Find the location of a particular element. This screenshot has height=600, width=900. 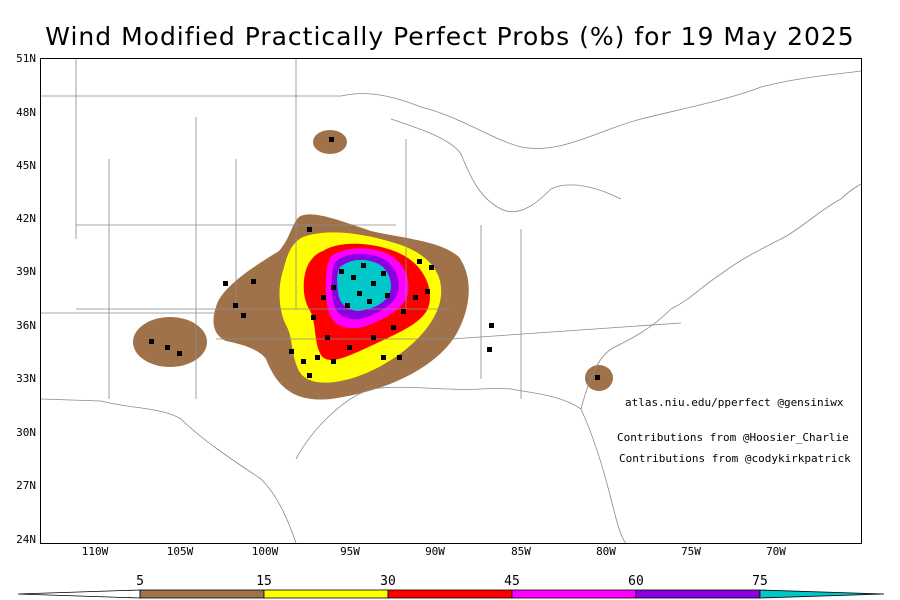

colorbar-label-45: 45 is located at coordinates (512, 581).